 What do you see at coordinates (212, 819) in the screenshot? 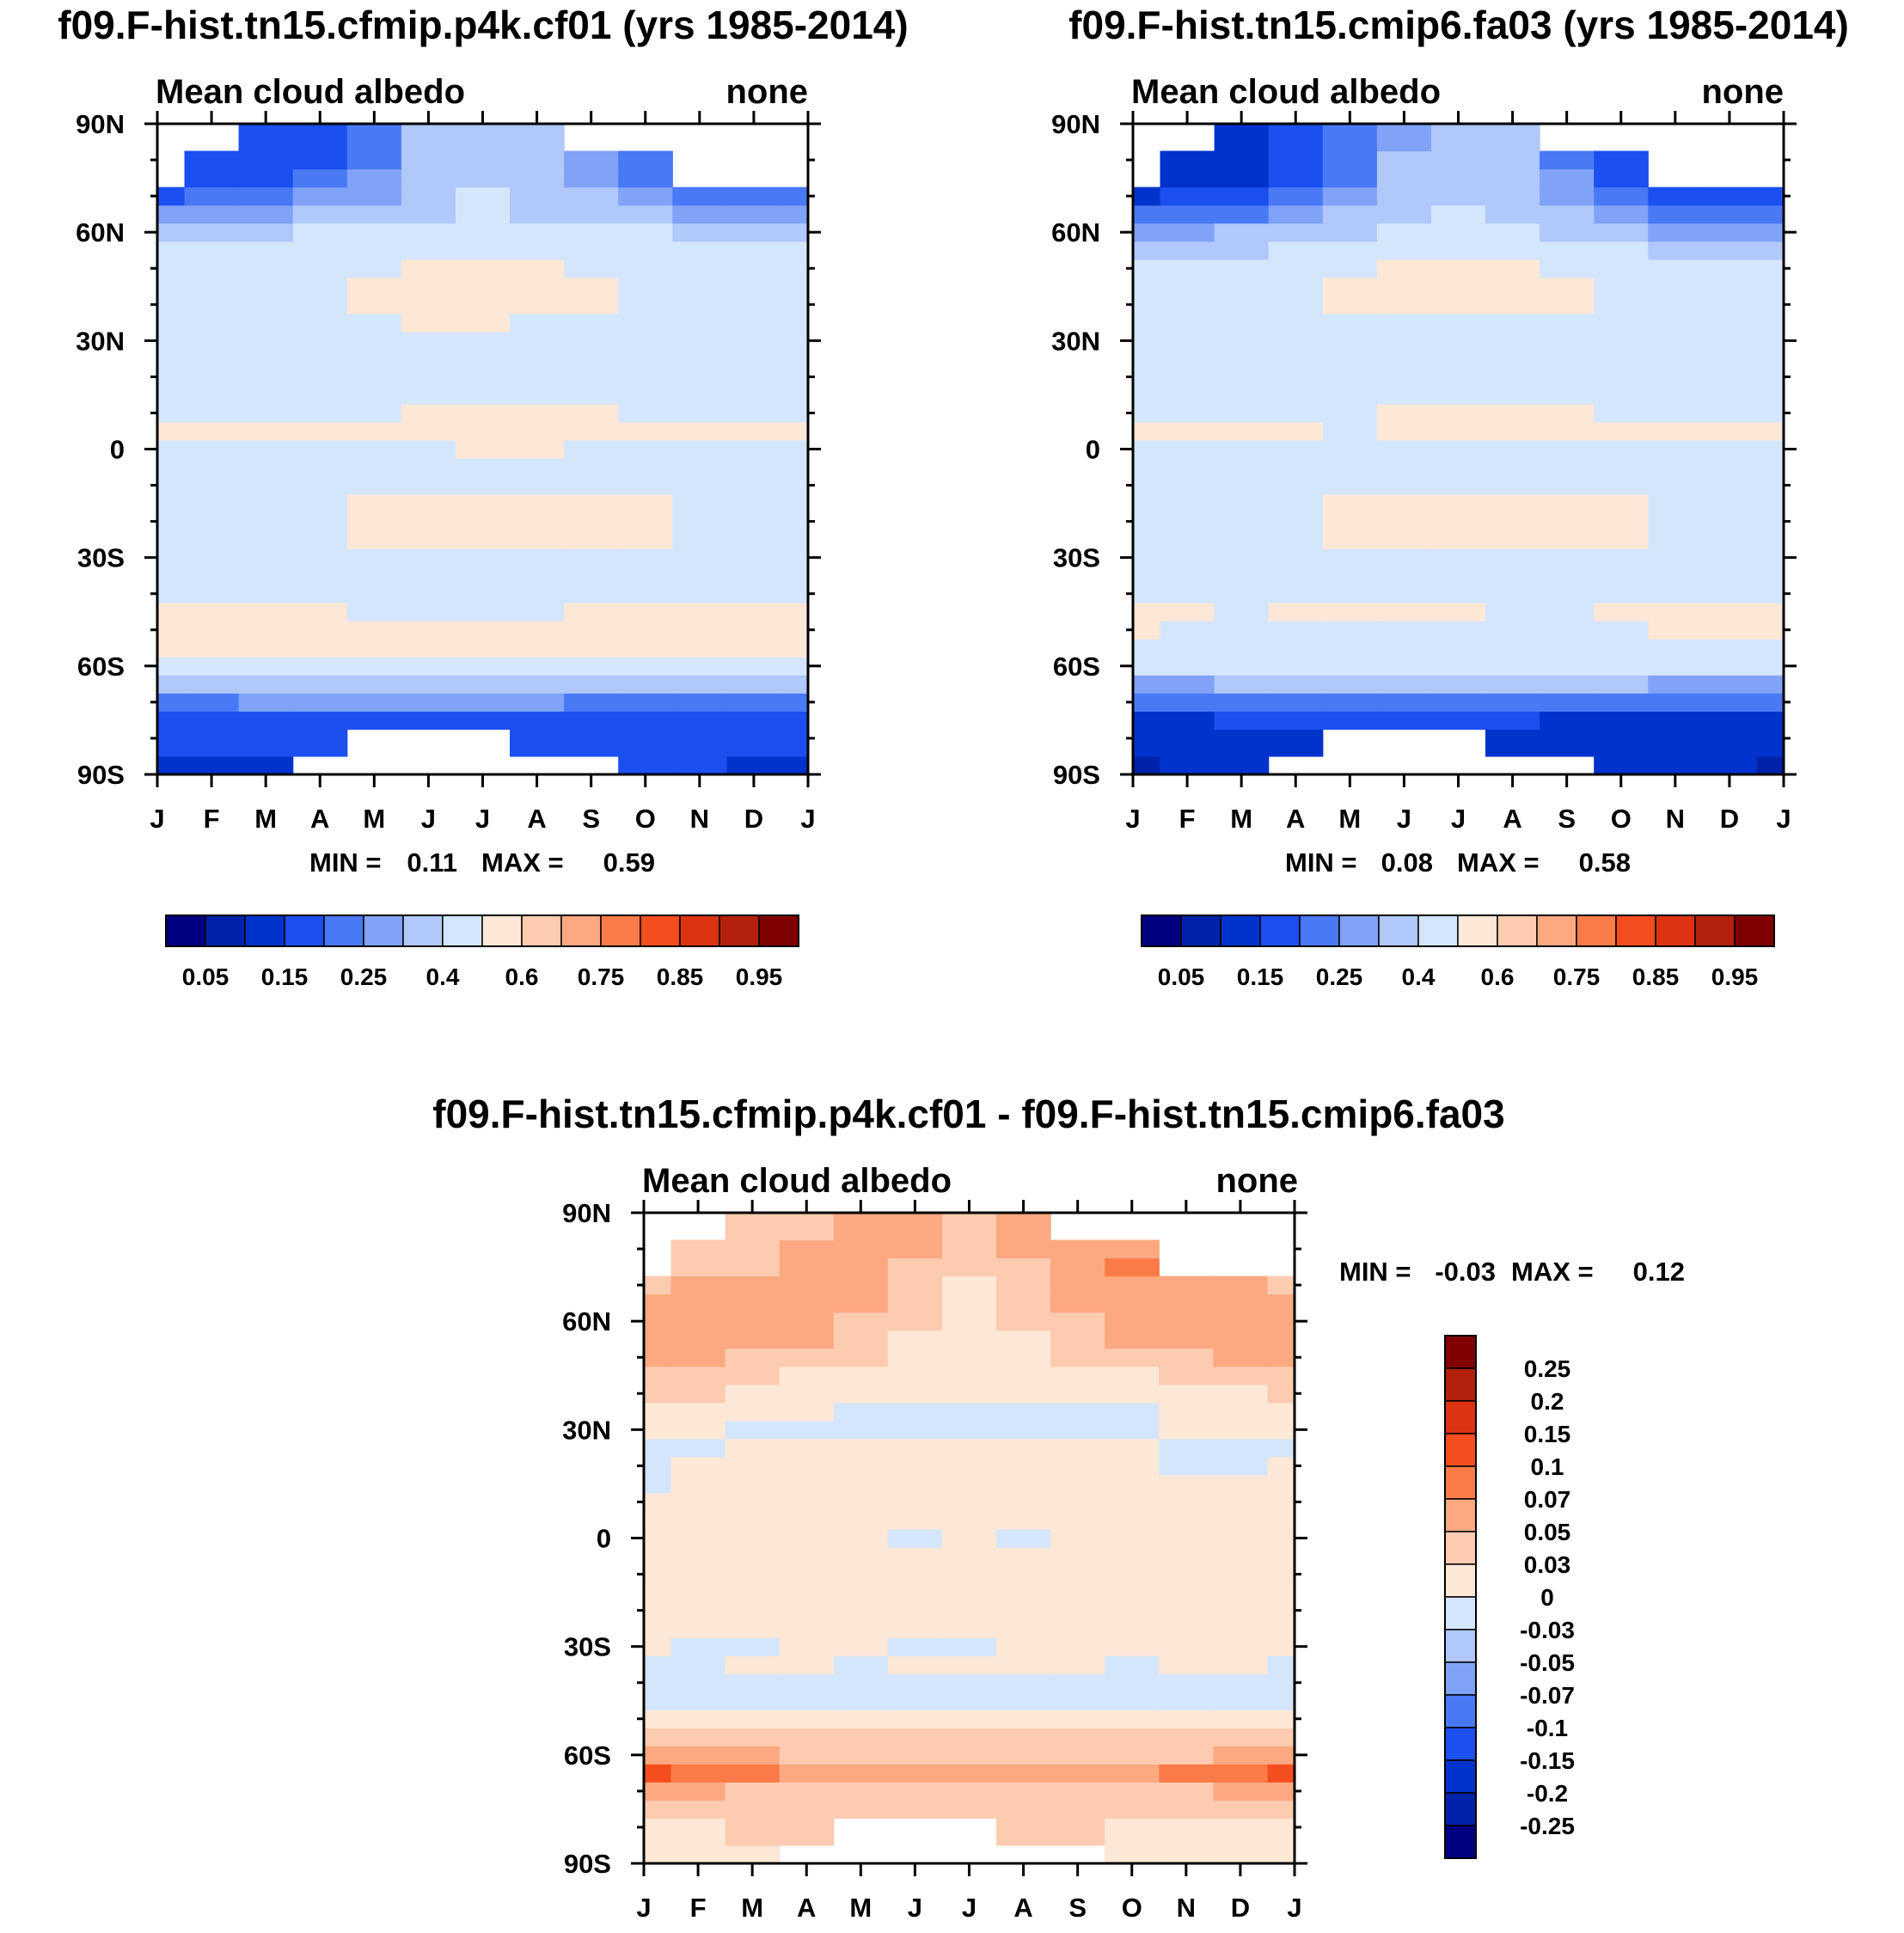
I see `x-tick-label: F` at bounding box center [212, 819].